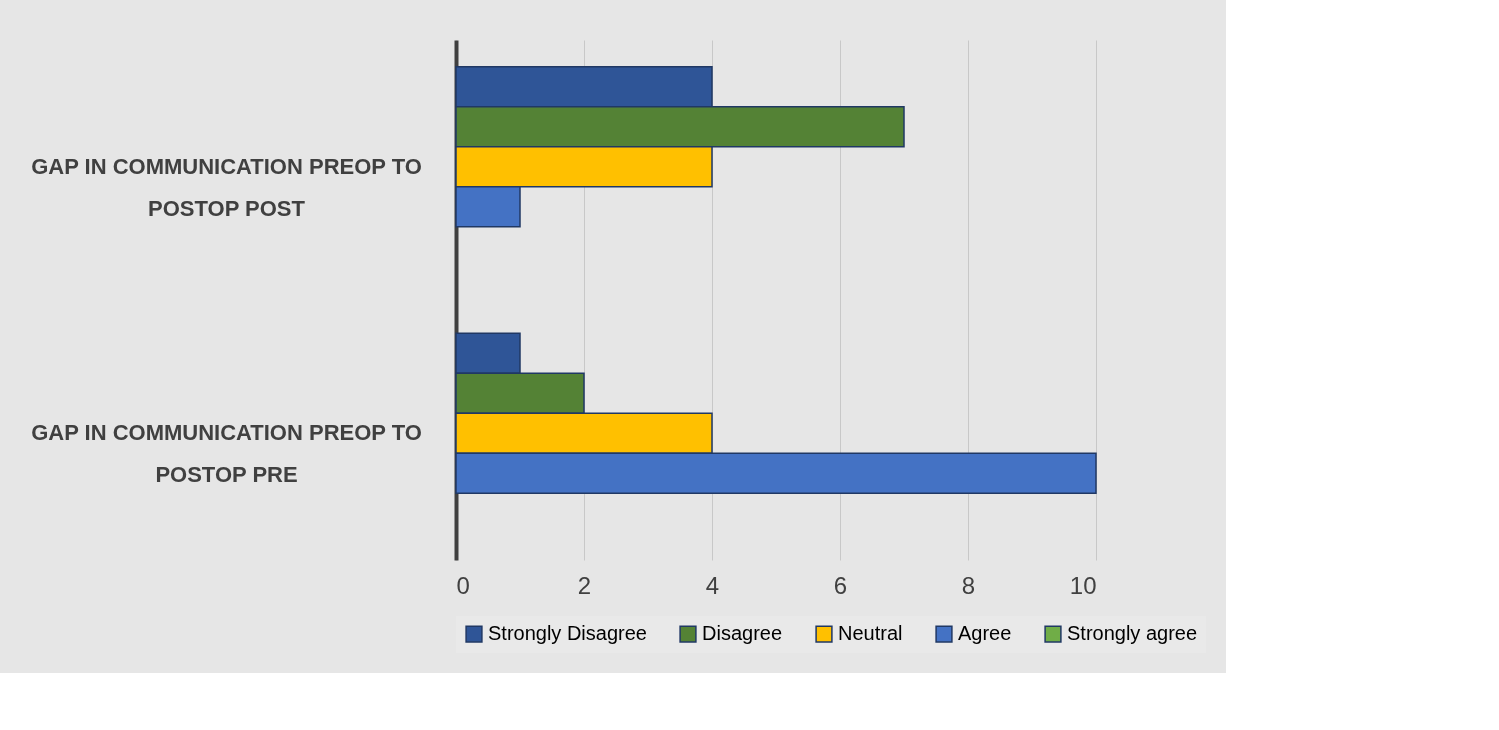 The image size is (1499, 730). Describe the element at coordinates (226, 454) in the screenshot. I see `y-tick-label: GAP IN COMMUNICATION PREOP TO POSTOP PRE` at that location.